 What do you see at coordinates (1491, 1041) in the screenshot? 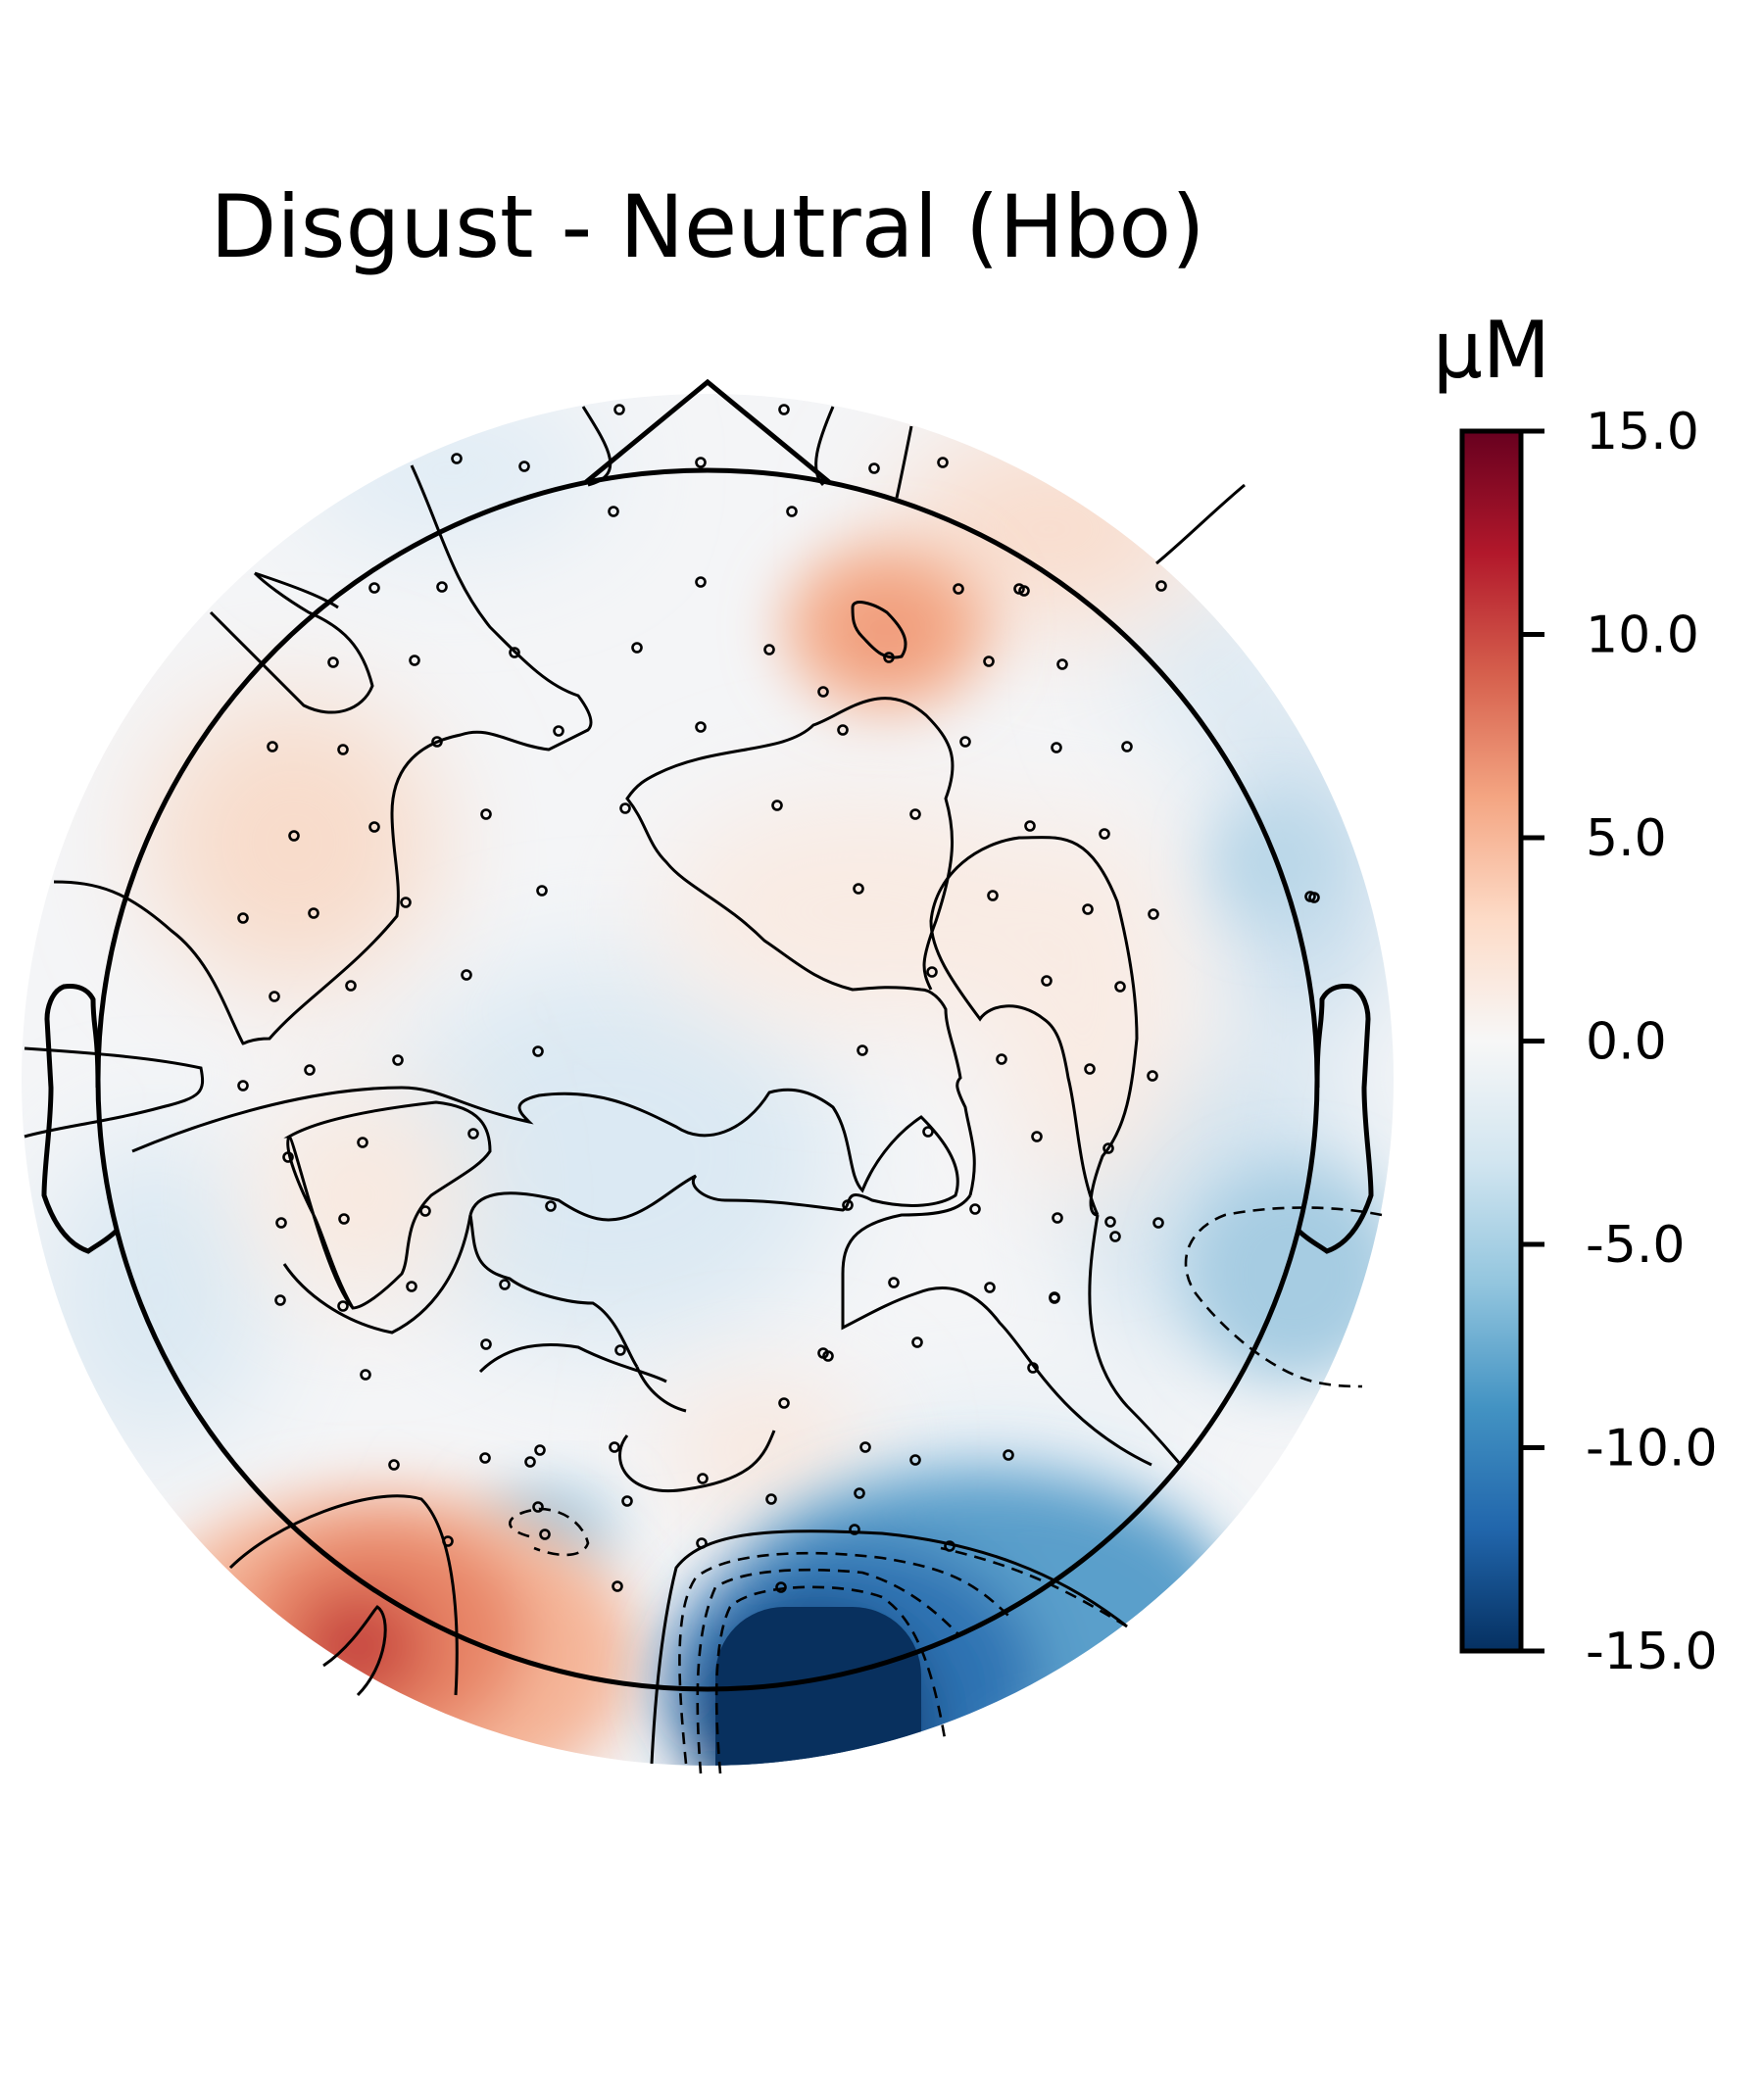
I see `colorbar-gradient` at bounding box center [1491, 1041].